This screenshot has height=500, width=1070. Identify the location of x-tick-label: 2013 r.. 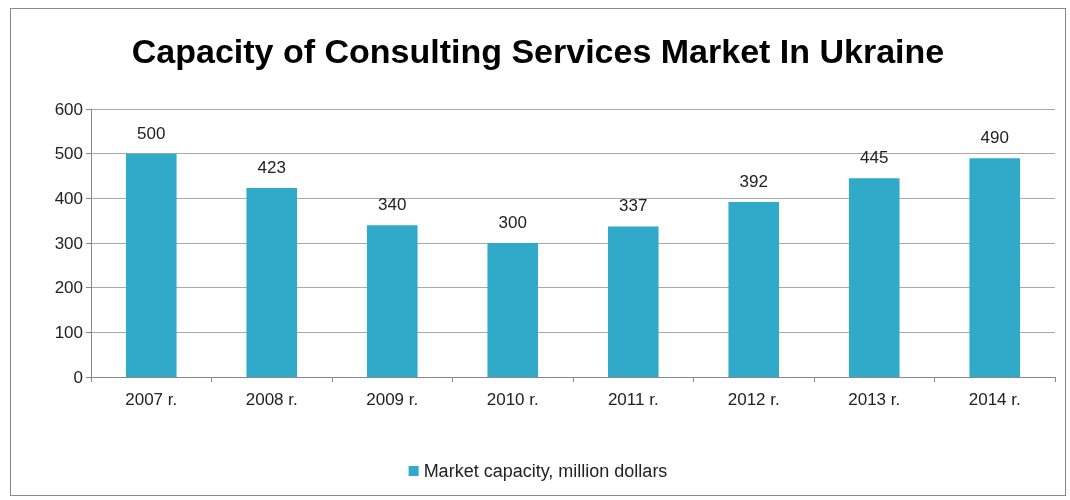
(874, 399).